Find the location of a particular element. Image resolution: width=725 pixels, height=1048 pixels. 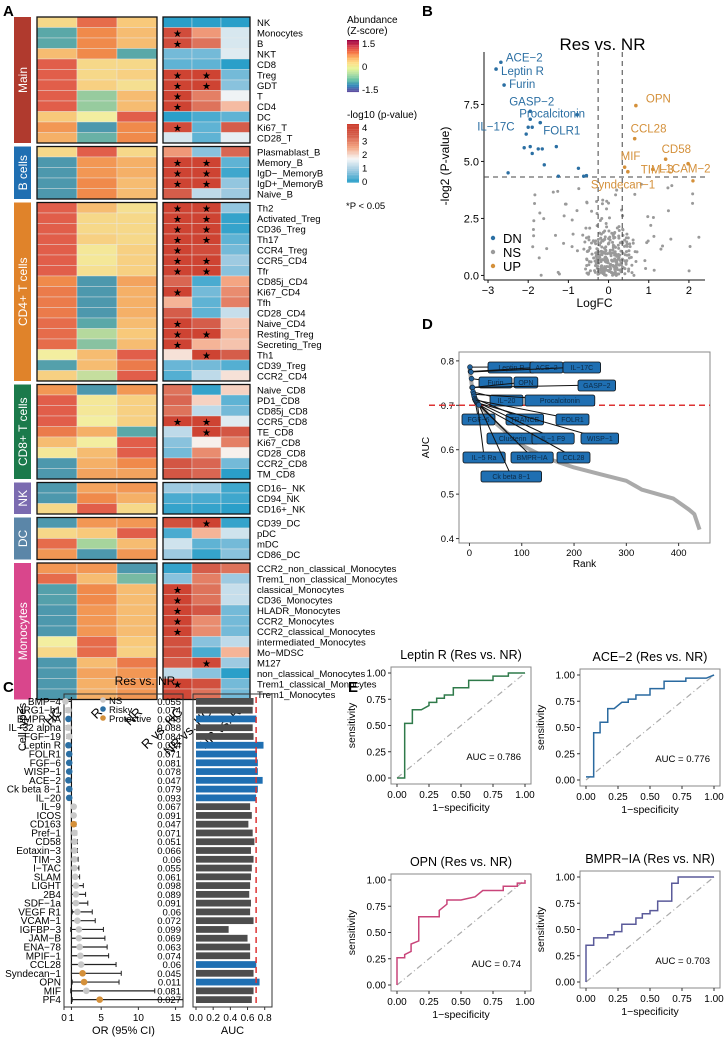

auc-frame is located at coordinates (232, 850).